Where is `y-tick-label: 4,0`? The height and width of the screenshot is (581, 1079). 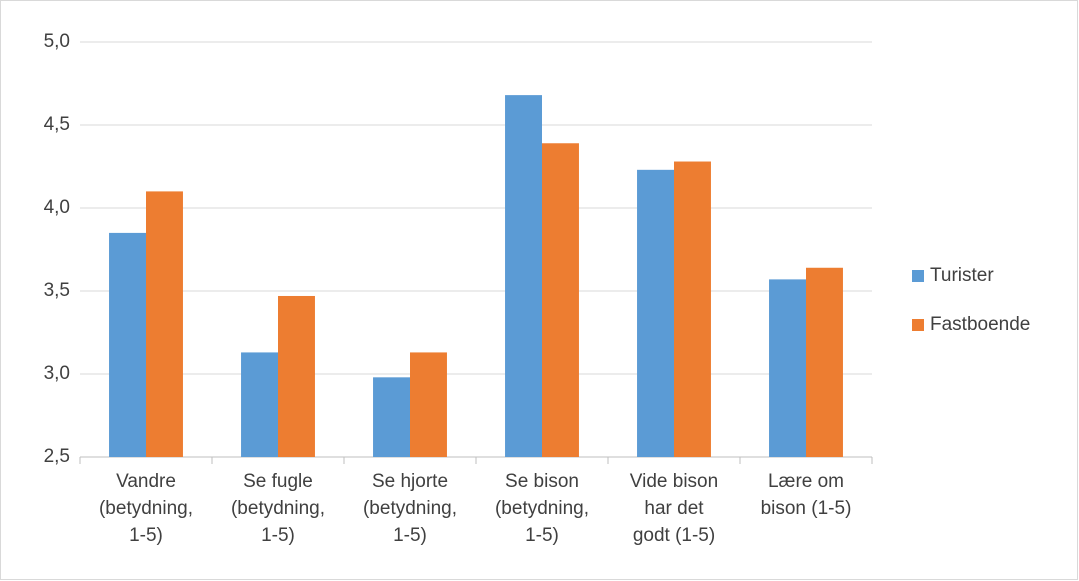 y-tick-label: 4,0 is located at coordinates (57, 207).